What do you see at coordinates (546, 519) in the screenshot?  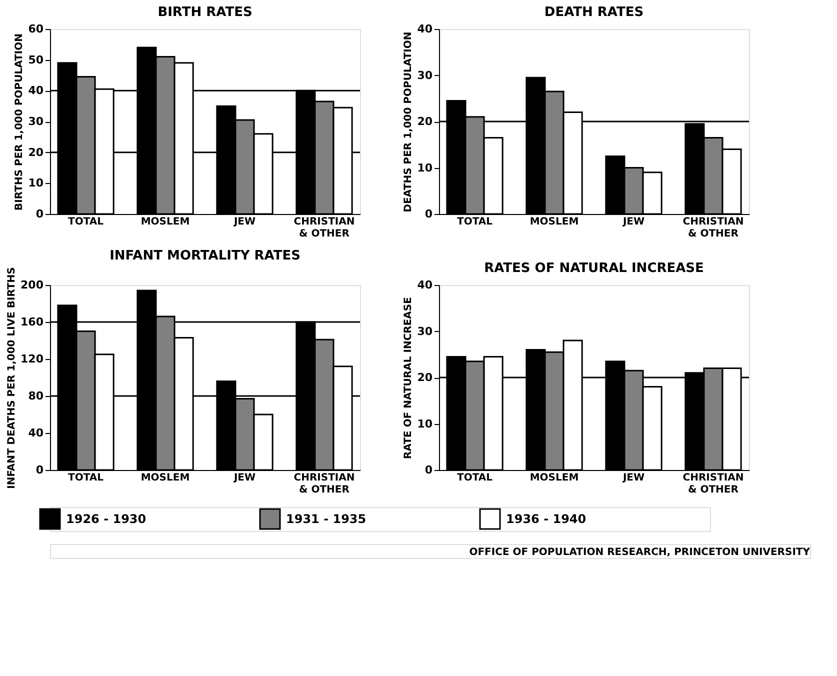 I see `legend-label: 1936 - 1940` at bounding box center [546, 519].